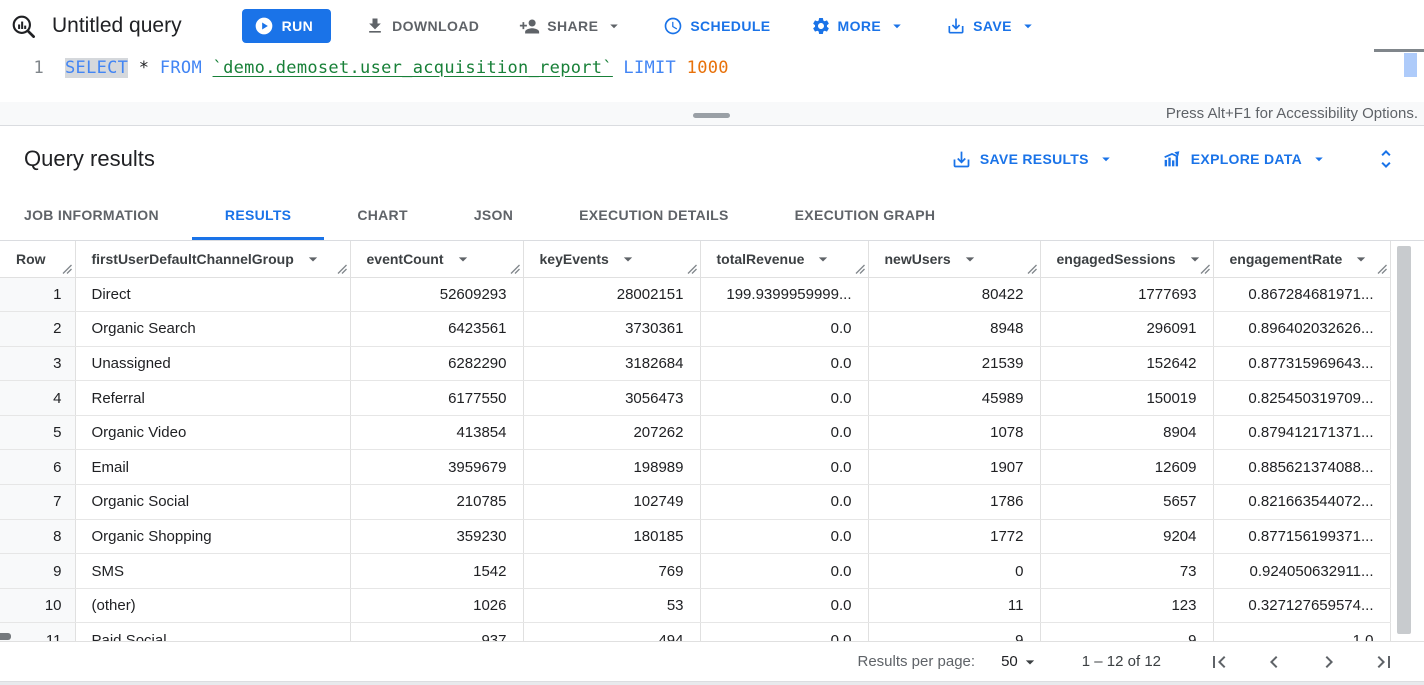 This screenshot has width=1424, height=685. What do you see at coordinates (865, 215) in the screenshot?
I see `tab-execution-graph: EXECUTION GRAPH` at bounding box center [865, 215].